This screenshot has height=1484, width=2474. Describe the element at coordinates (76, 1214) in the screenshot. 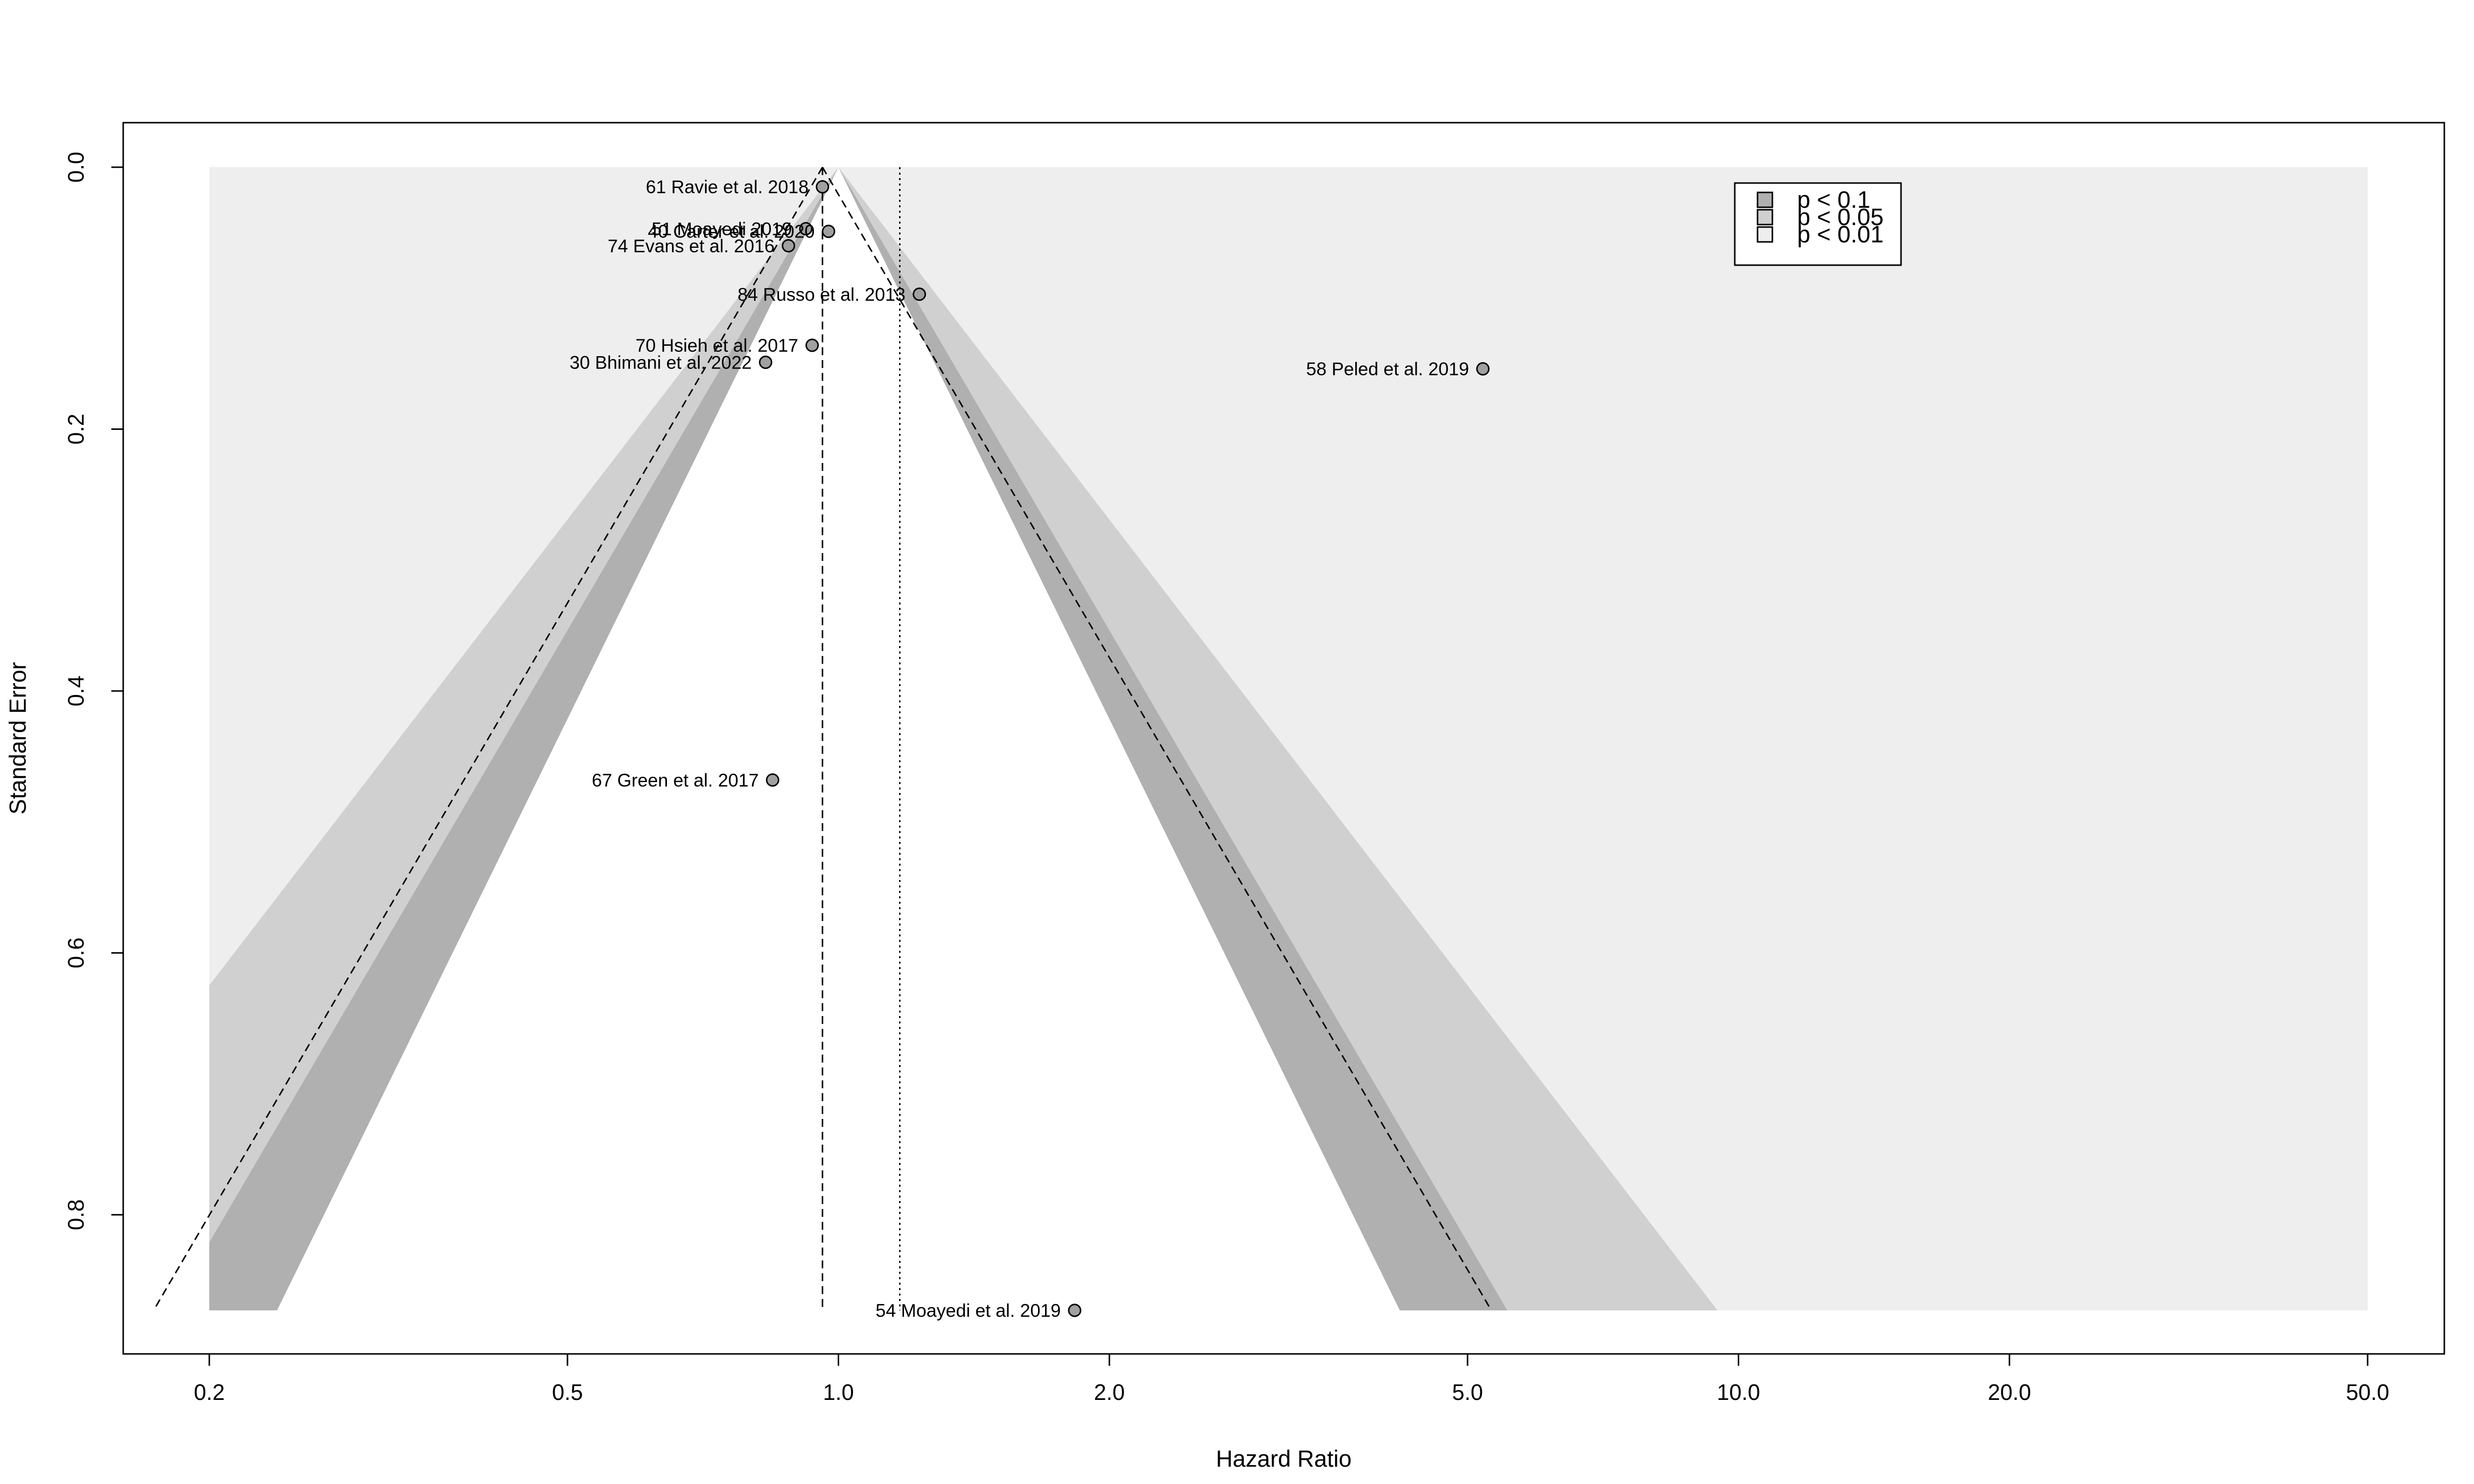

I see `y-tick-label: 0.8` at that location.